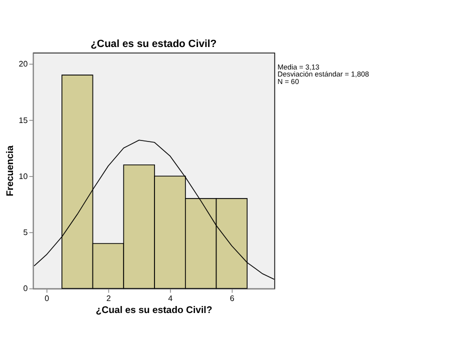 This screenshot has height=354, width=462. Describe the element at coordinates (232, 298) in the screenshot. I see `x-tick-label: 6` at that location.